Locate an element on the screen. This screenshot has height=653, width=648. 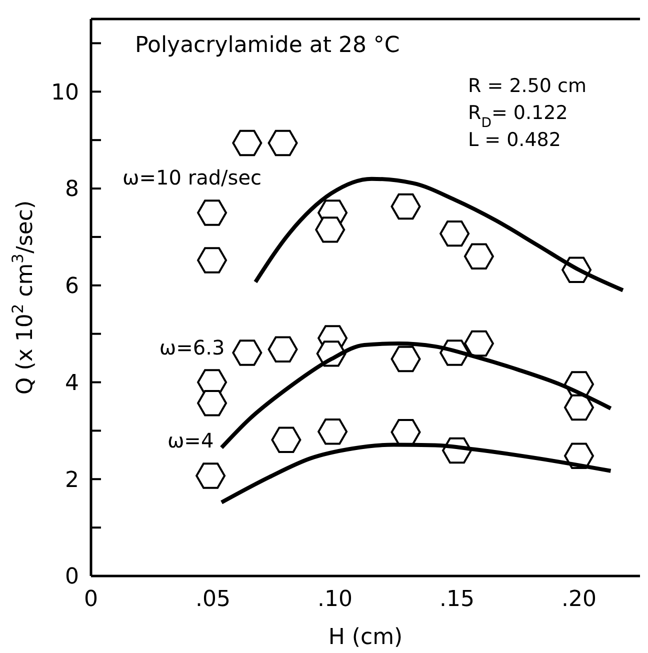
x-tick-label: .10 is located at coordinates (335, 599).